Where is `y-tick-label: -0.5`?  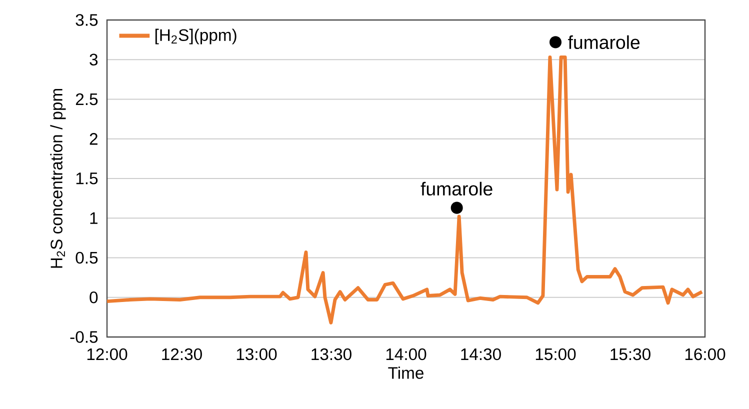
y-tick-label: -0.5 is located at coordinates (84, 337).